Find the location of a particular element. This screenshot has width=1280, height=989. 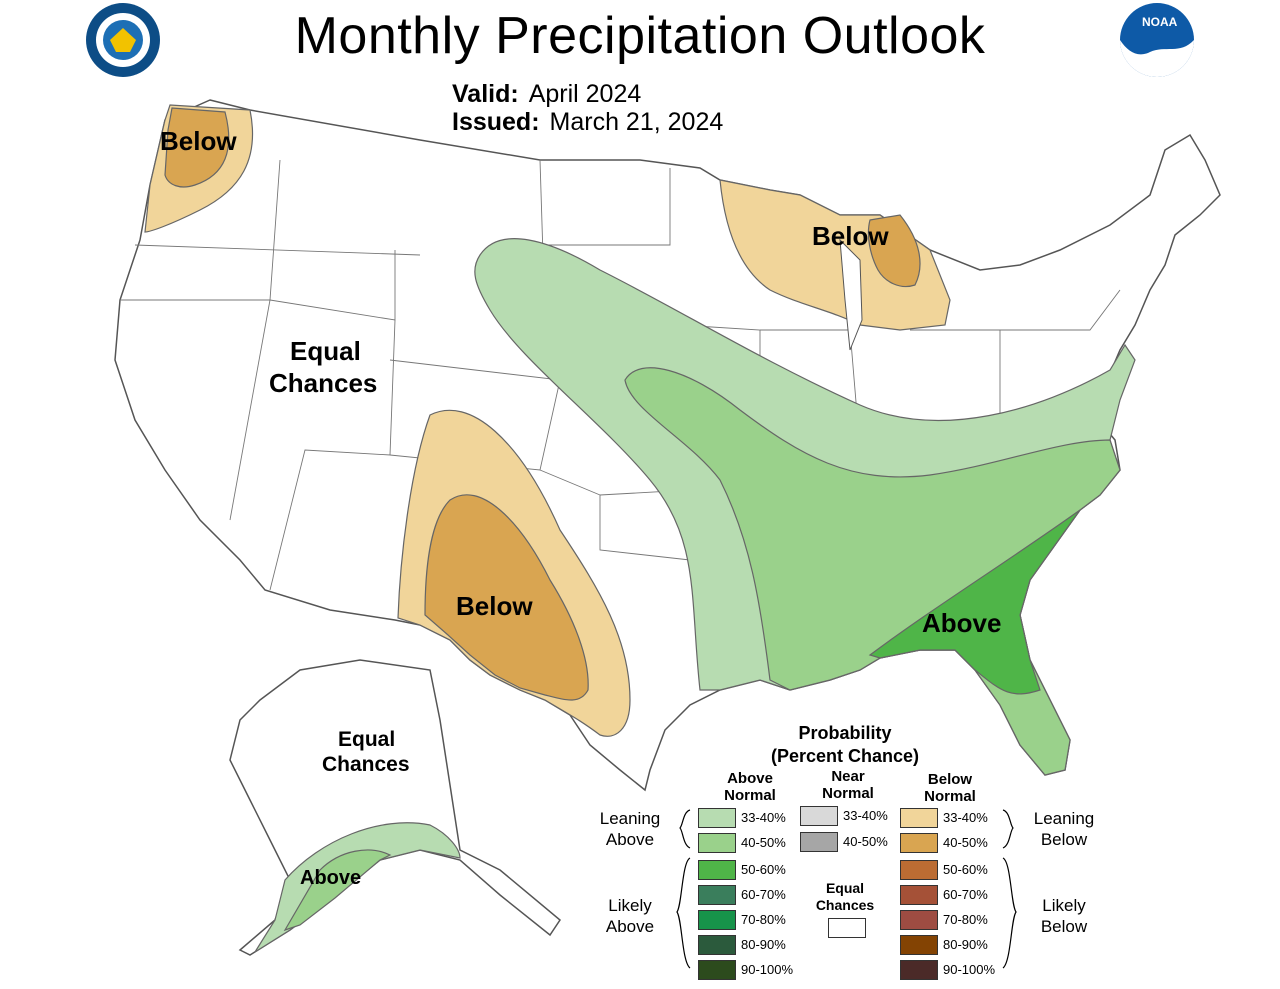

label-sw-below: Below is located at coordinates (494, 606).